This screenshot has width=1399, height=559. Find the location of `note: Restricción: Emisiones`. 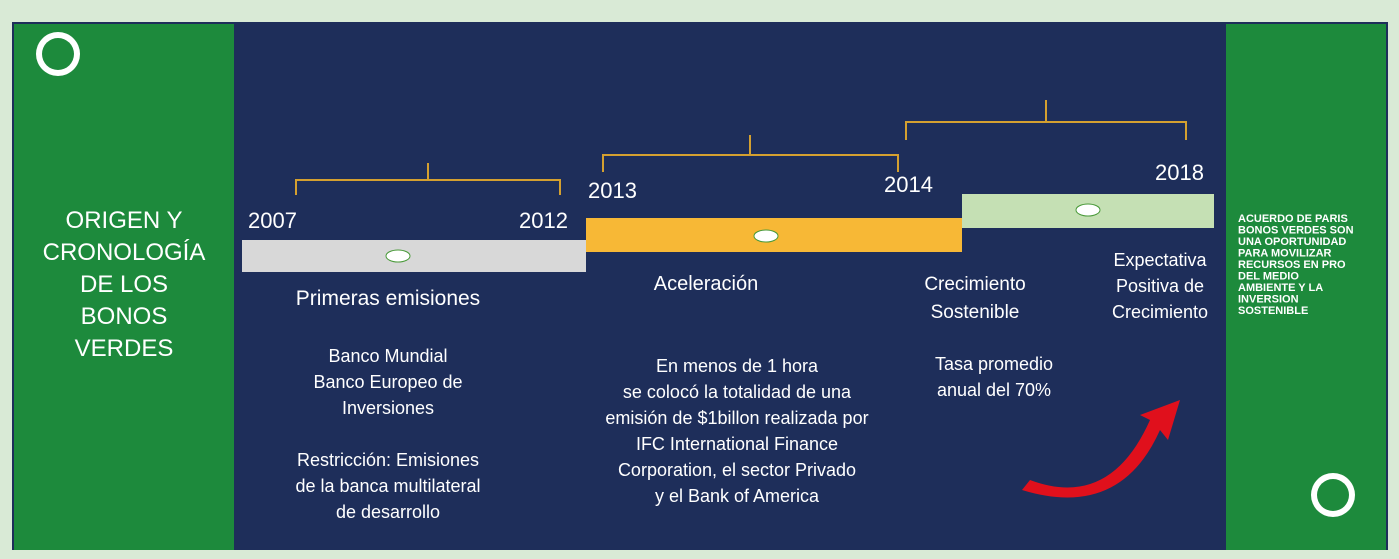

note: Restricción: Emisiones is located at coordinates (388, 460).